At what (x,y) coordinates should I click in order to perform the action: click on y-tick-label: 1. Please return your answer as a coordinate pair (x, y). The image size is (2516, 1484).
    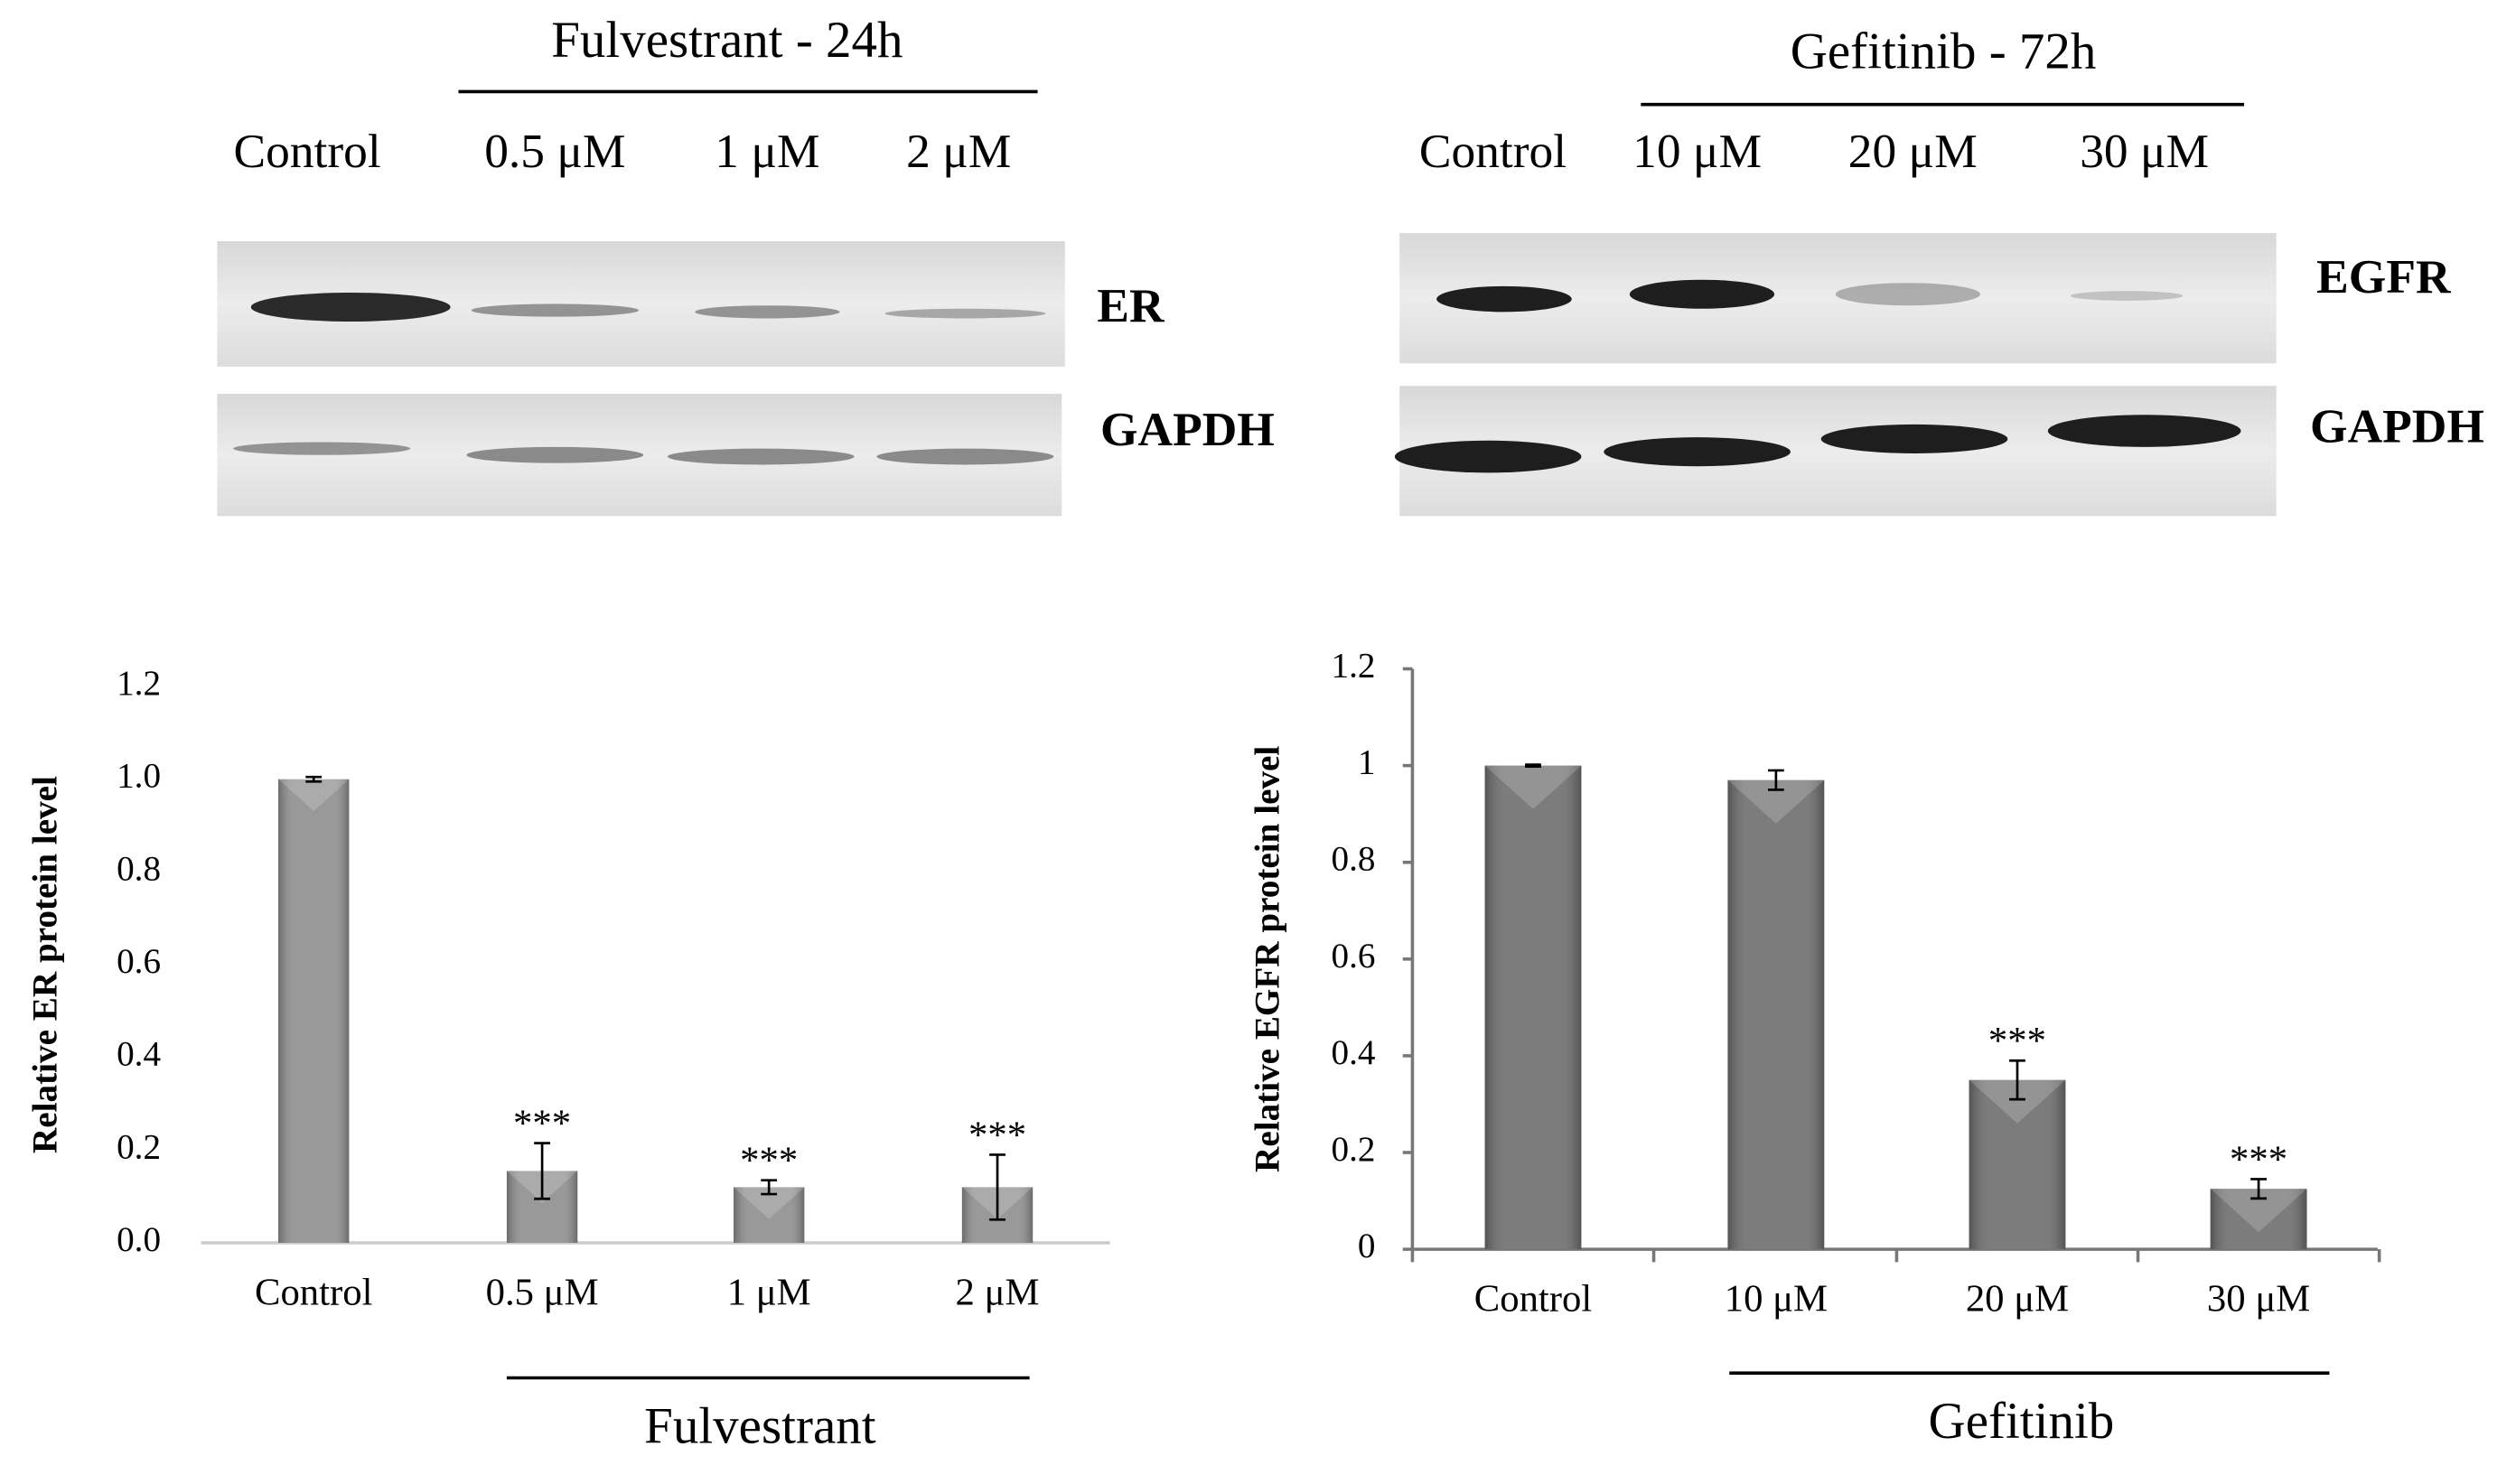
    Looking at the image, I should click on (1367, 763).